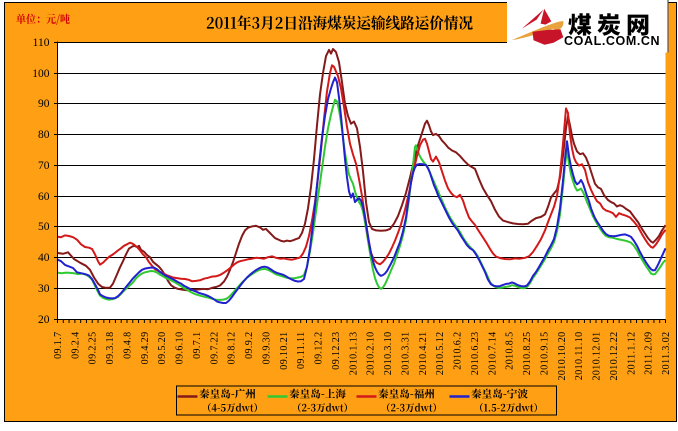 The height and width of the screenshot is (431, 678). What do you see at coordinates (527, 354) in the screenshot?
I see `svg-text: 2010.8.25` at bounding box center [527, 354].